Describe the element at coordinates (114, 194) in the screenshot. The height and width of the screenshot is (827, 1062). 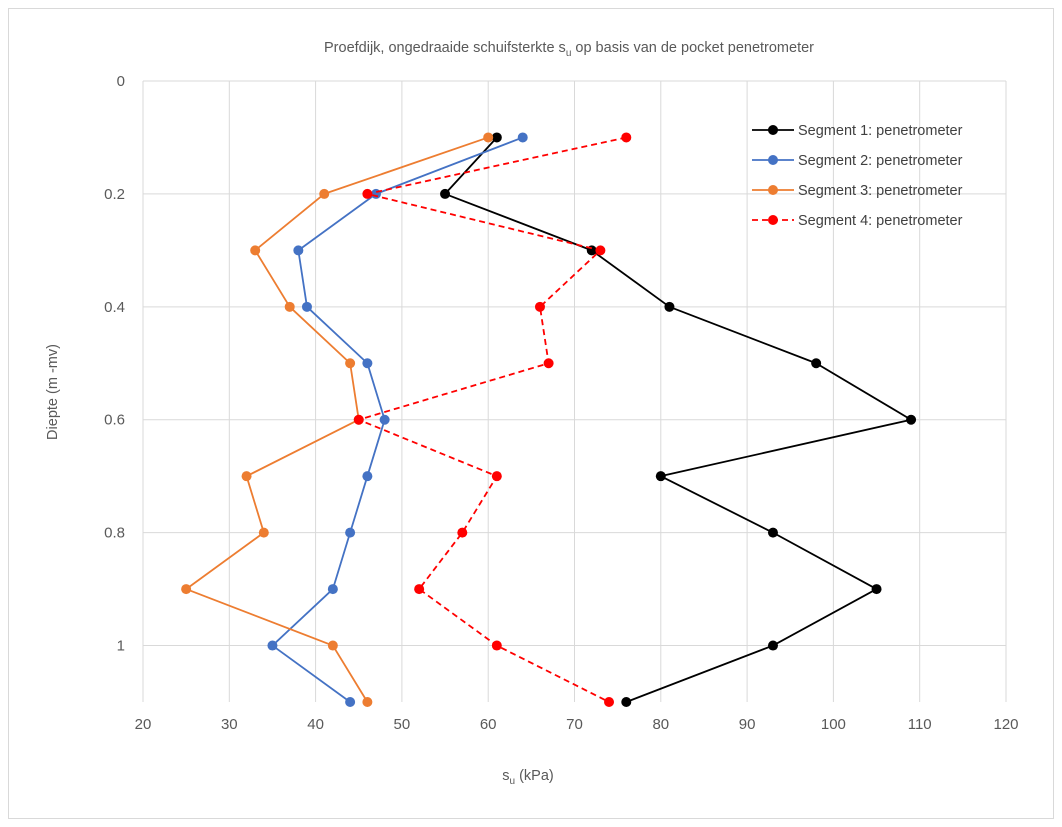
I see `y-tick-label: 0.2` at that location.